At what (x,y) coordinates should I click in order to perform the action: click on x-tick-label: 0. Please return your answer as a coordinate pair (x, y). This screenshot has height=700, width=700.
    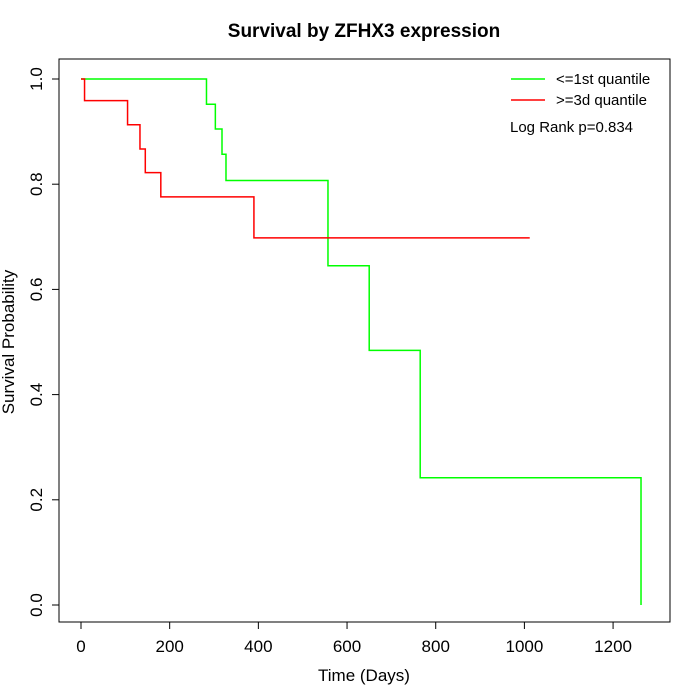
    Looking at the image, I should click on (80, 646).